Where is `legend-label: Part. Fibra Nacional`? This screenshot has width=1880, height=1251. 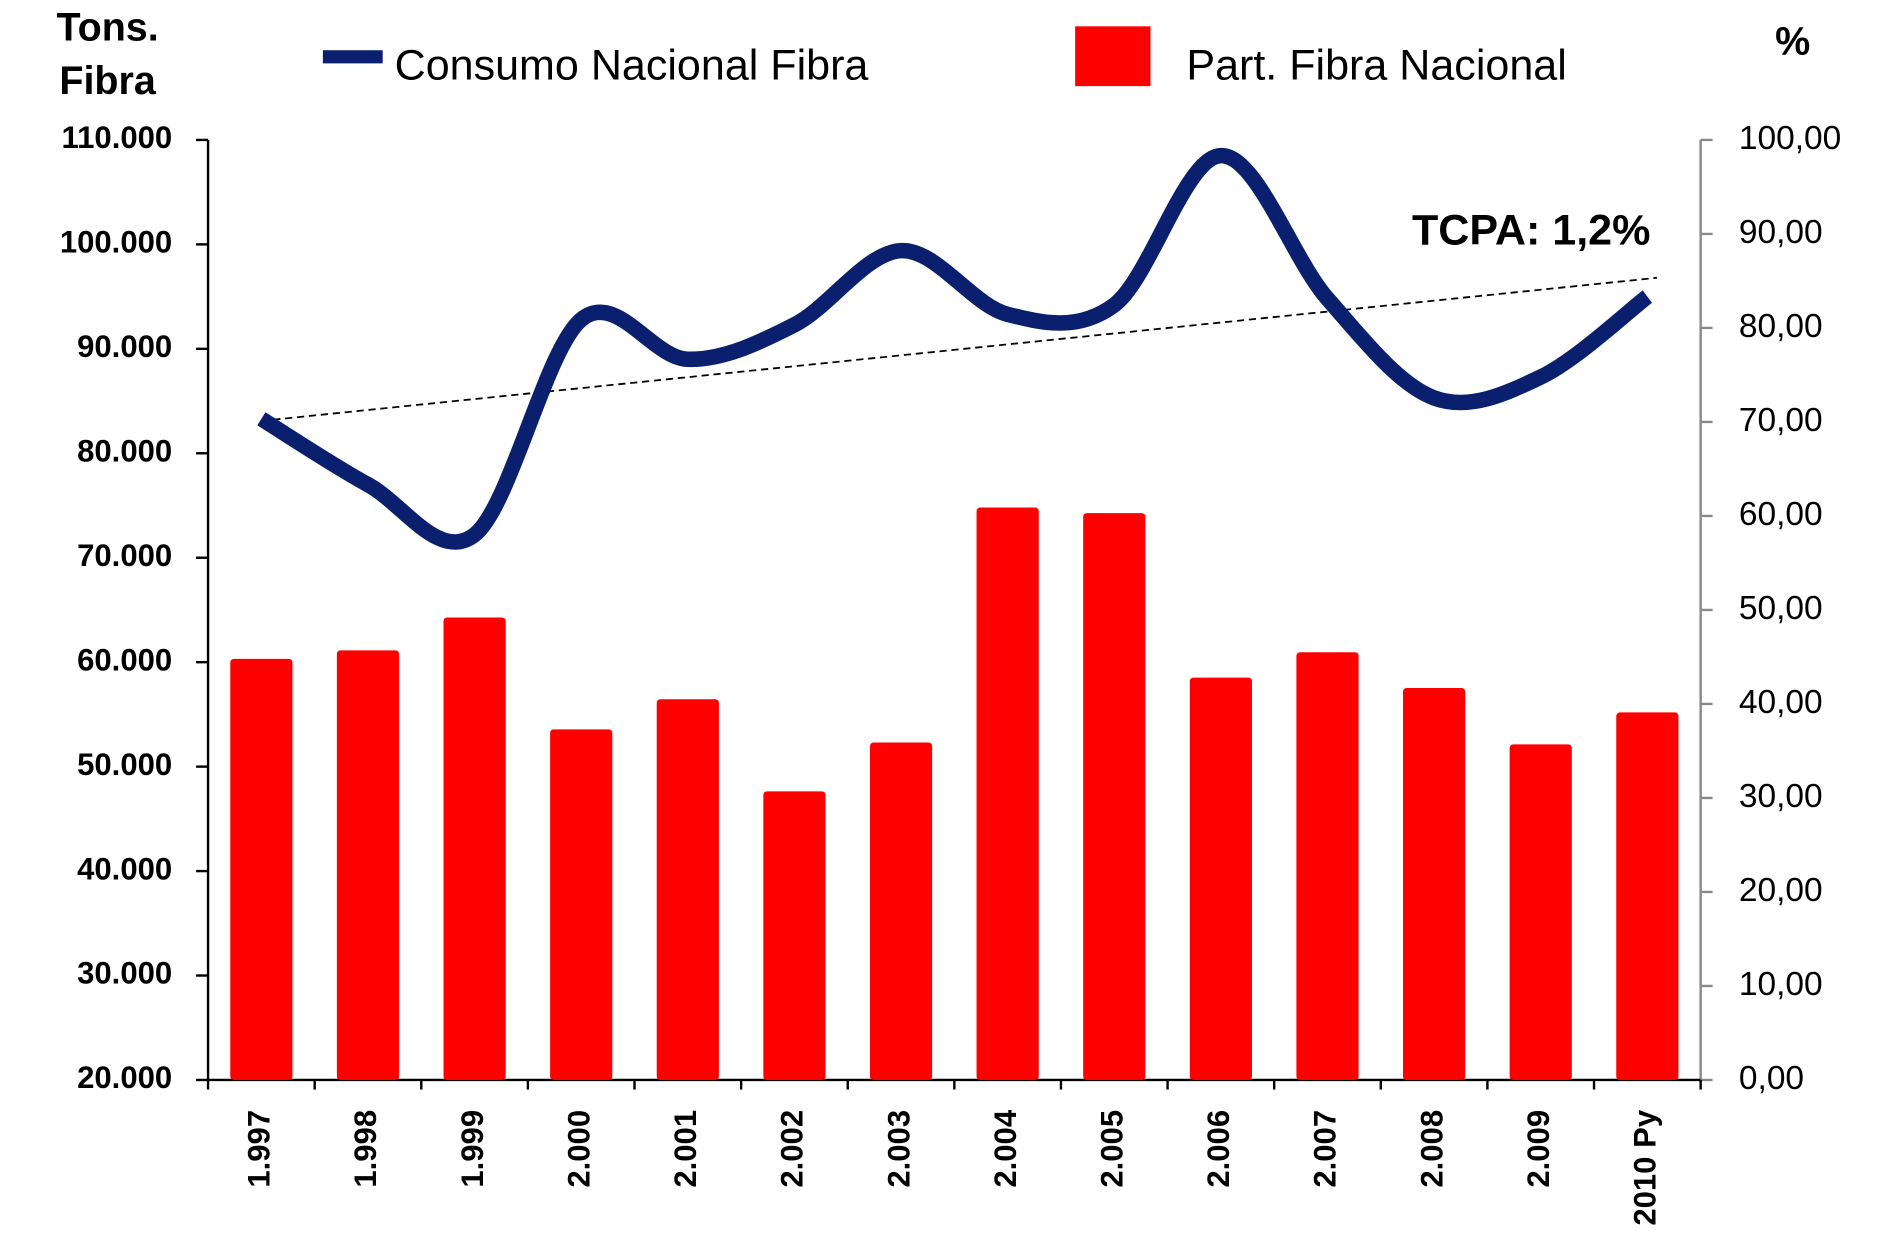
legend-label: Part. Fibra Nacional is located at coordinates (1376, 66).